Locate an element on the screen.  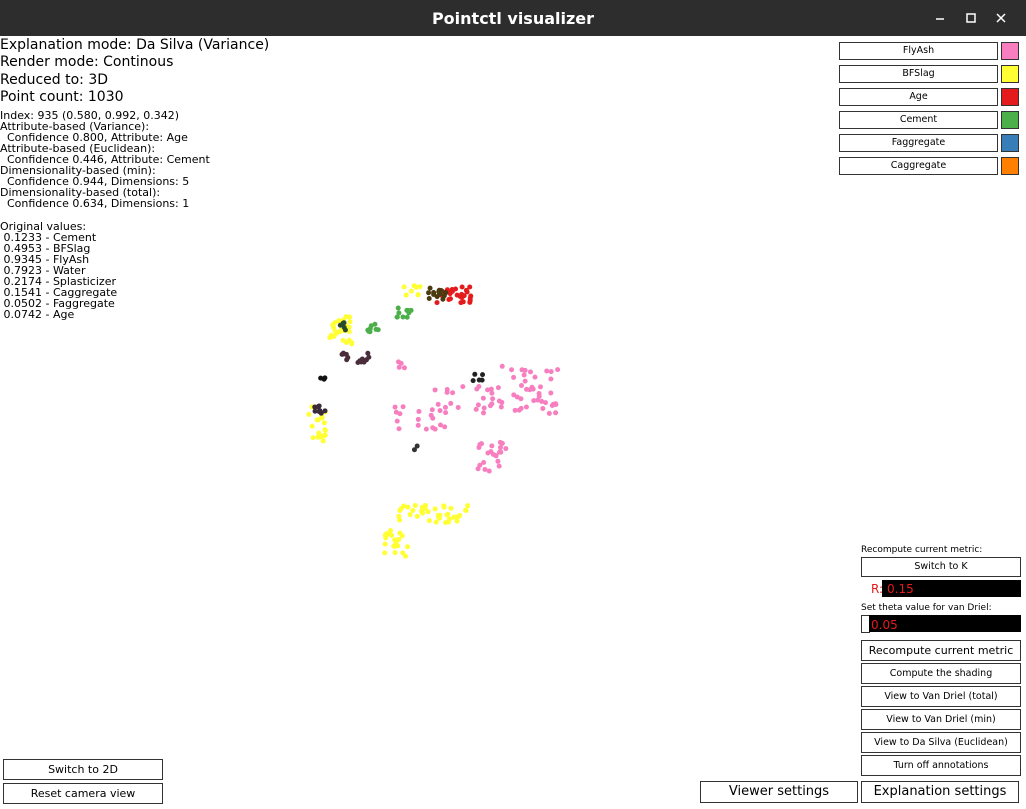
r-input: 0.15 is located at coordinates (951, 588).